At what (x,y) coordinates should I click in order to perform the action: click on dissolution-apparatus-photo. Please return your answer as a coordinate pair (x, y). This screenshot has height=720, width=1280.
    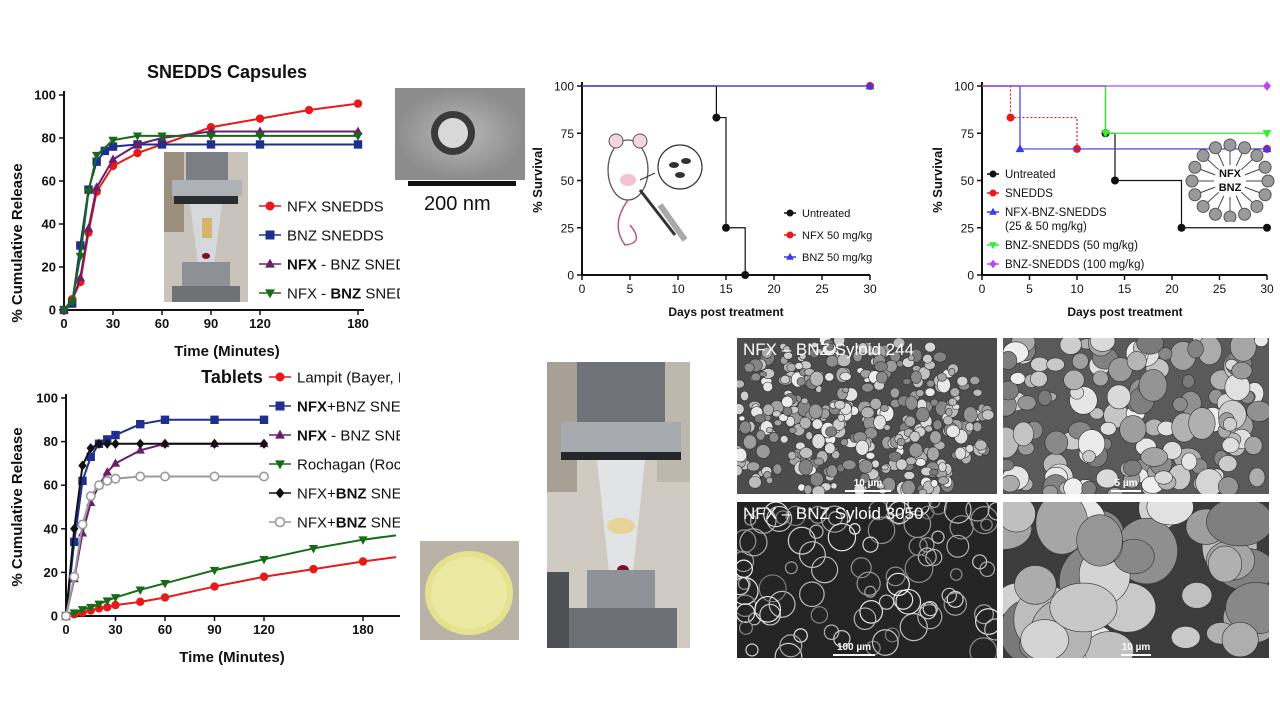
    Looking at the image, I should click on (206, 227).